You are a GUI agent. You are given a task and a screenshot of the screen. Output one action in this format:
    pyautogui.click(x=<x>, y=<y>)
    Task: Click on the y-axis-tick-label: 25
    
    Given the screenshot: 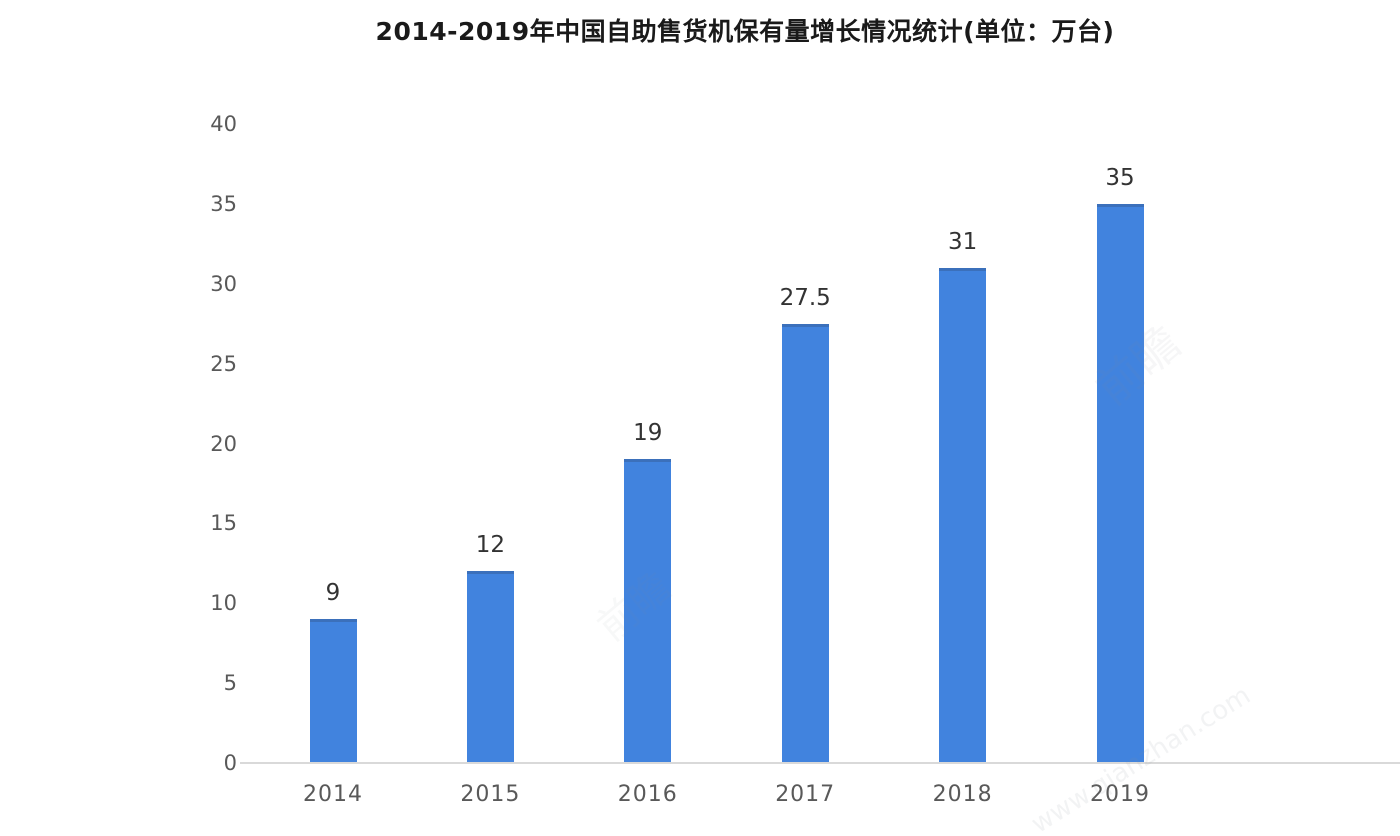 What is the action you would take?
    pyautogui.click(x=223, y=363)
    